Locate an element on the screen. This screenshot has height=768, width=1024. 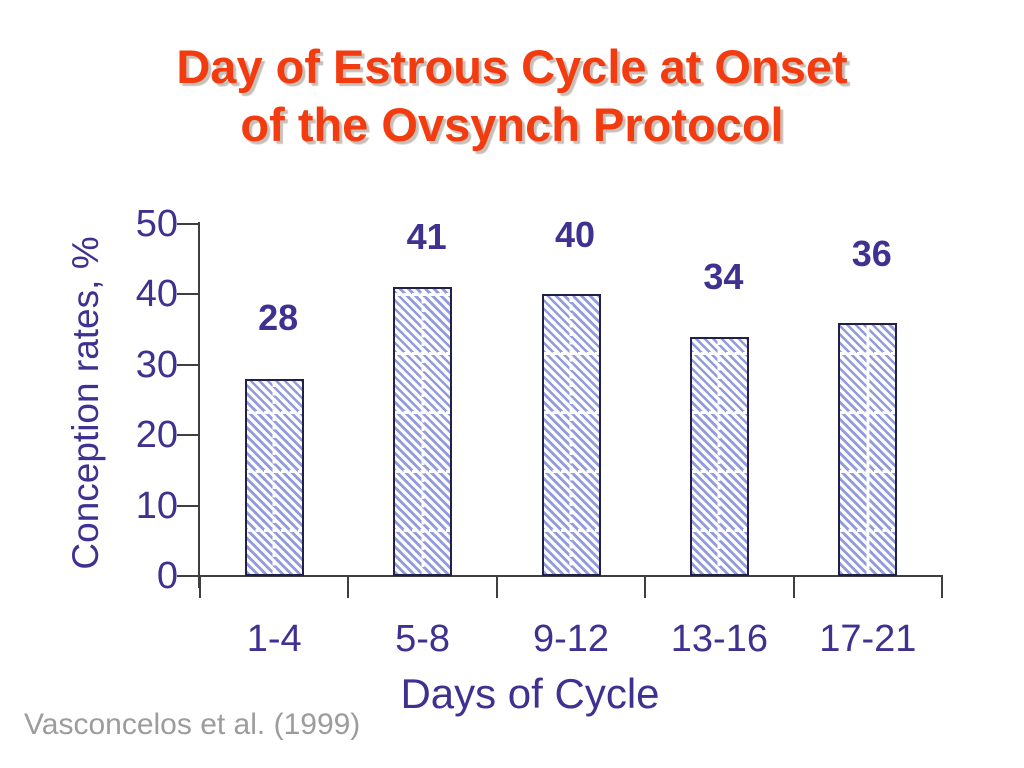
y-axis-line is located at coordinates (199, 405).